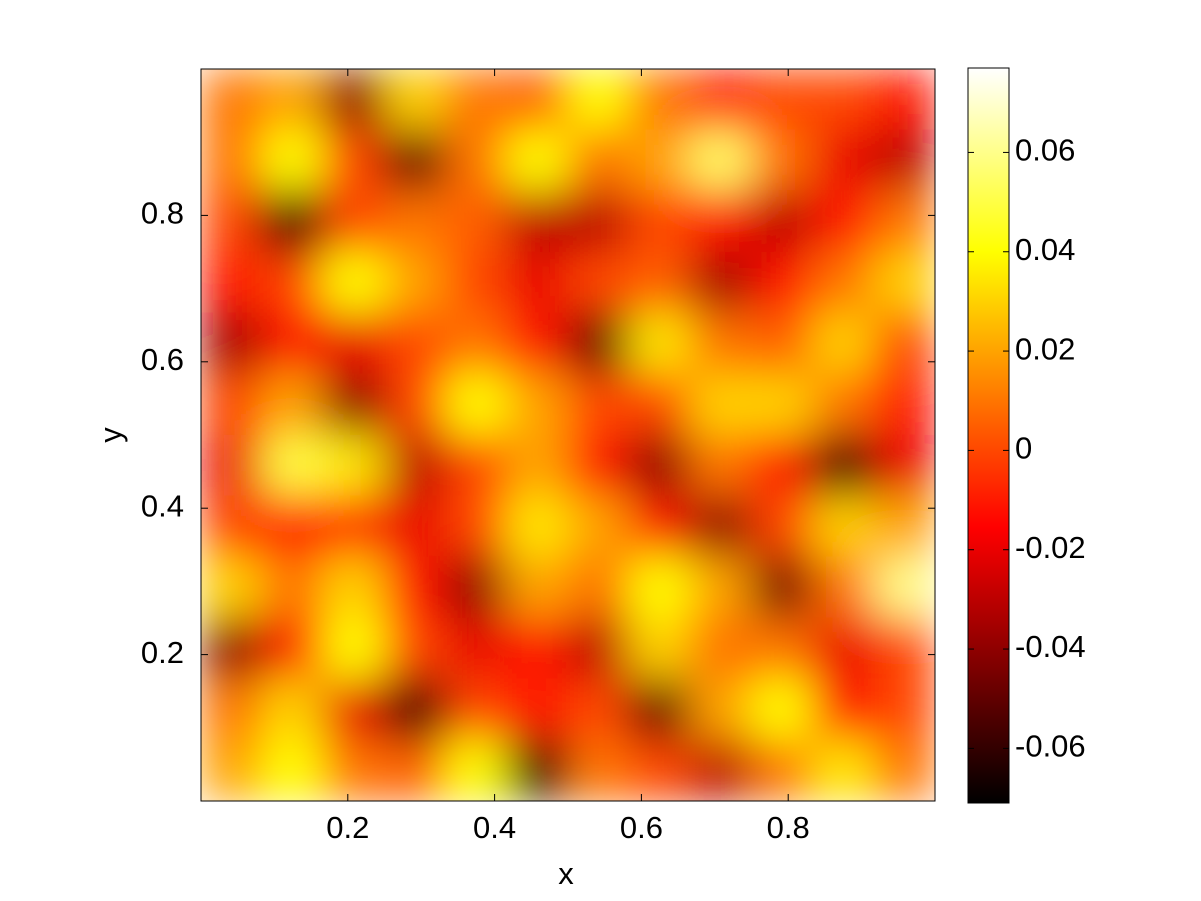  I want to click on y-tick-label: 0.2, so click(162, 652).